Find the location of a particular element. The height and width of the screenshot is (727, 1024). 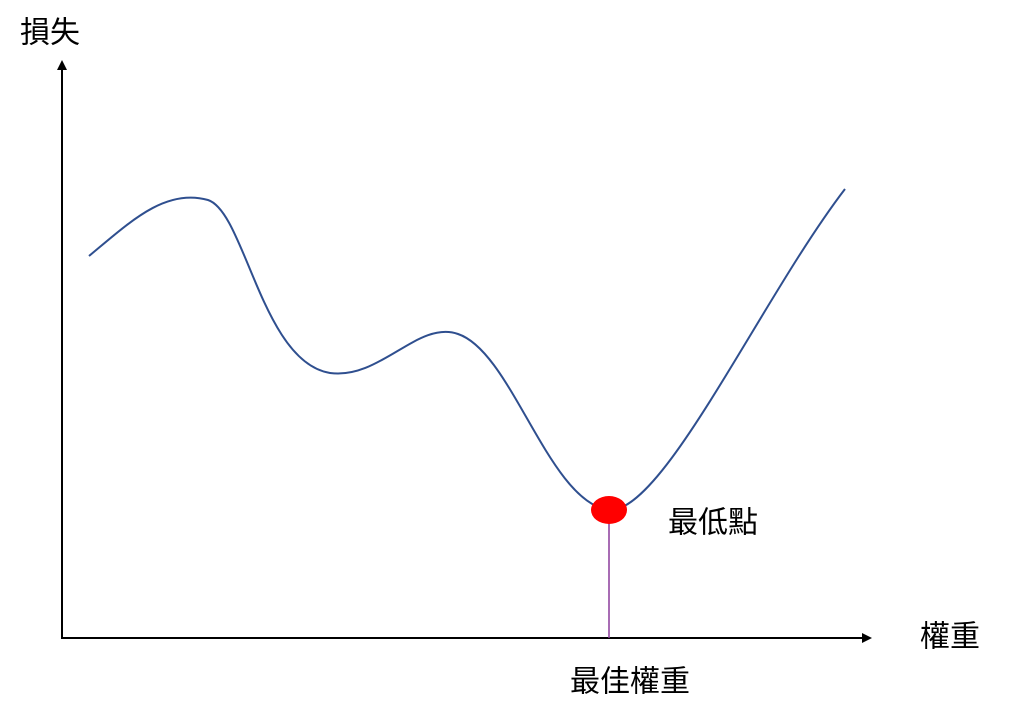

minimum-label: 最低點 is located at coordinates (713, 523).